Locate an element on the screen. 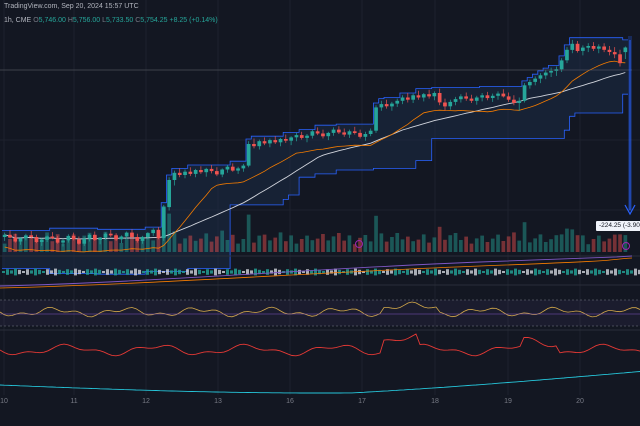 The height and width of the screenshot is (426, 640). x-tick-label: 19 is located at coordinates (508, 401).